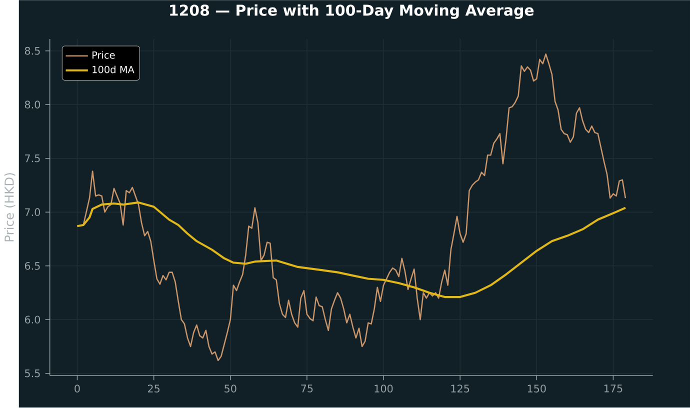 This screenshot has width=690, height=408. Describe the element at coordinates (383, 388) in the screenshot. I see `x-tick-label: 100` at that location.